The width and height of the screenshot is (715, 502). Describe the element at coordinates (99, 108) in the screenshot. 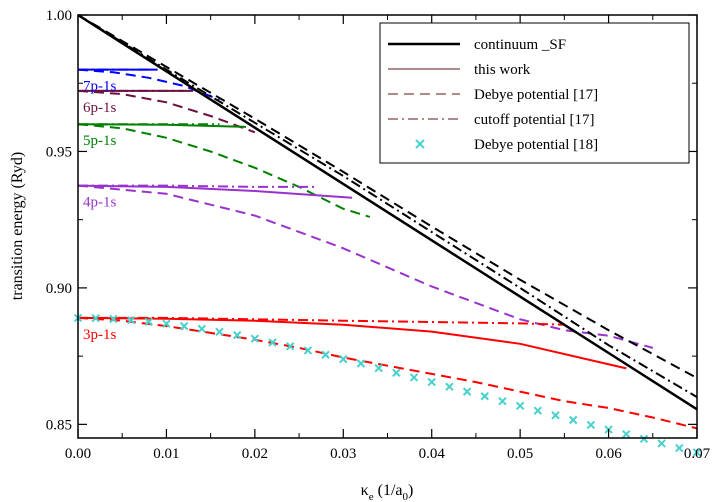

I see `series-label-1: 6p-1s` at that location.